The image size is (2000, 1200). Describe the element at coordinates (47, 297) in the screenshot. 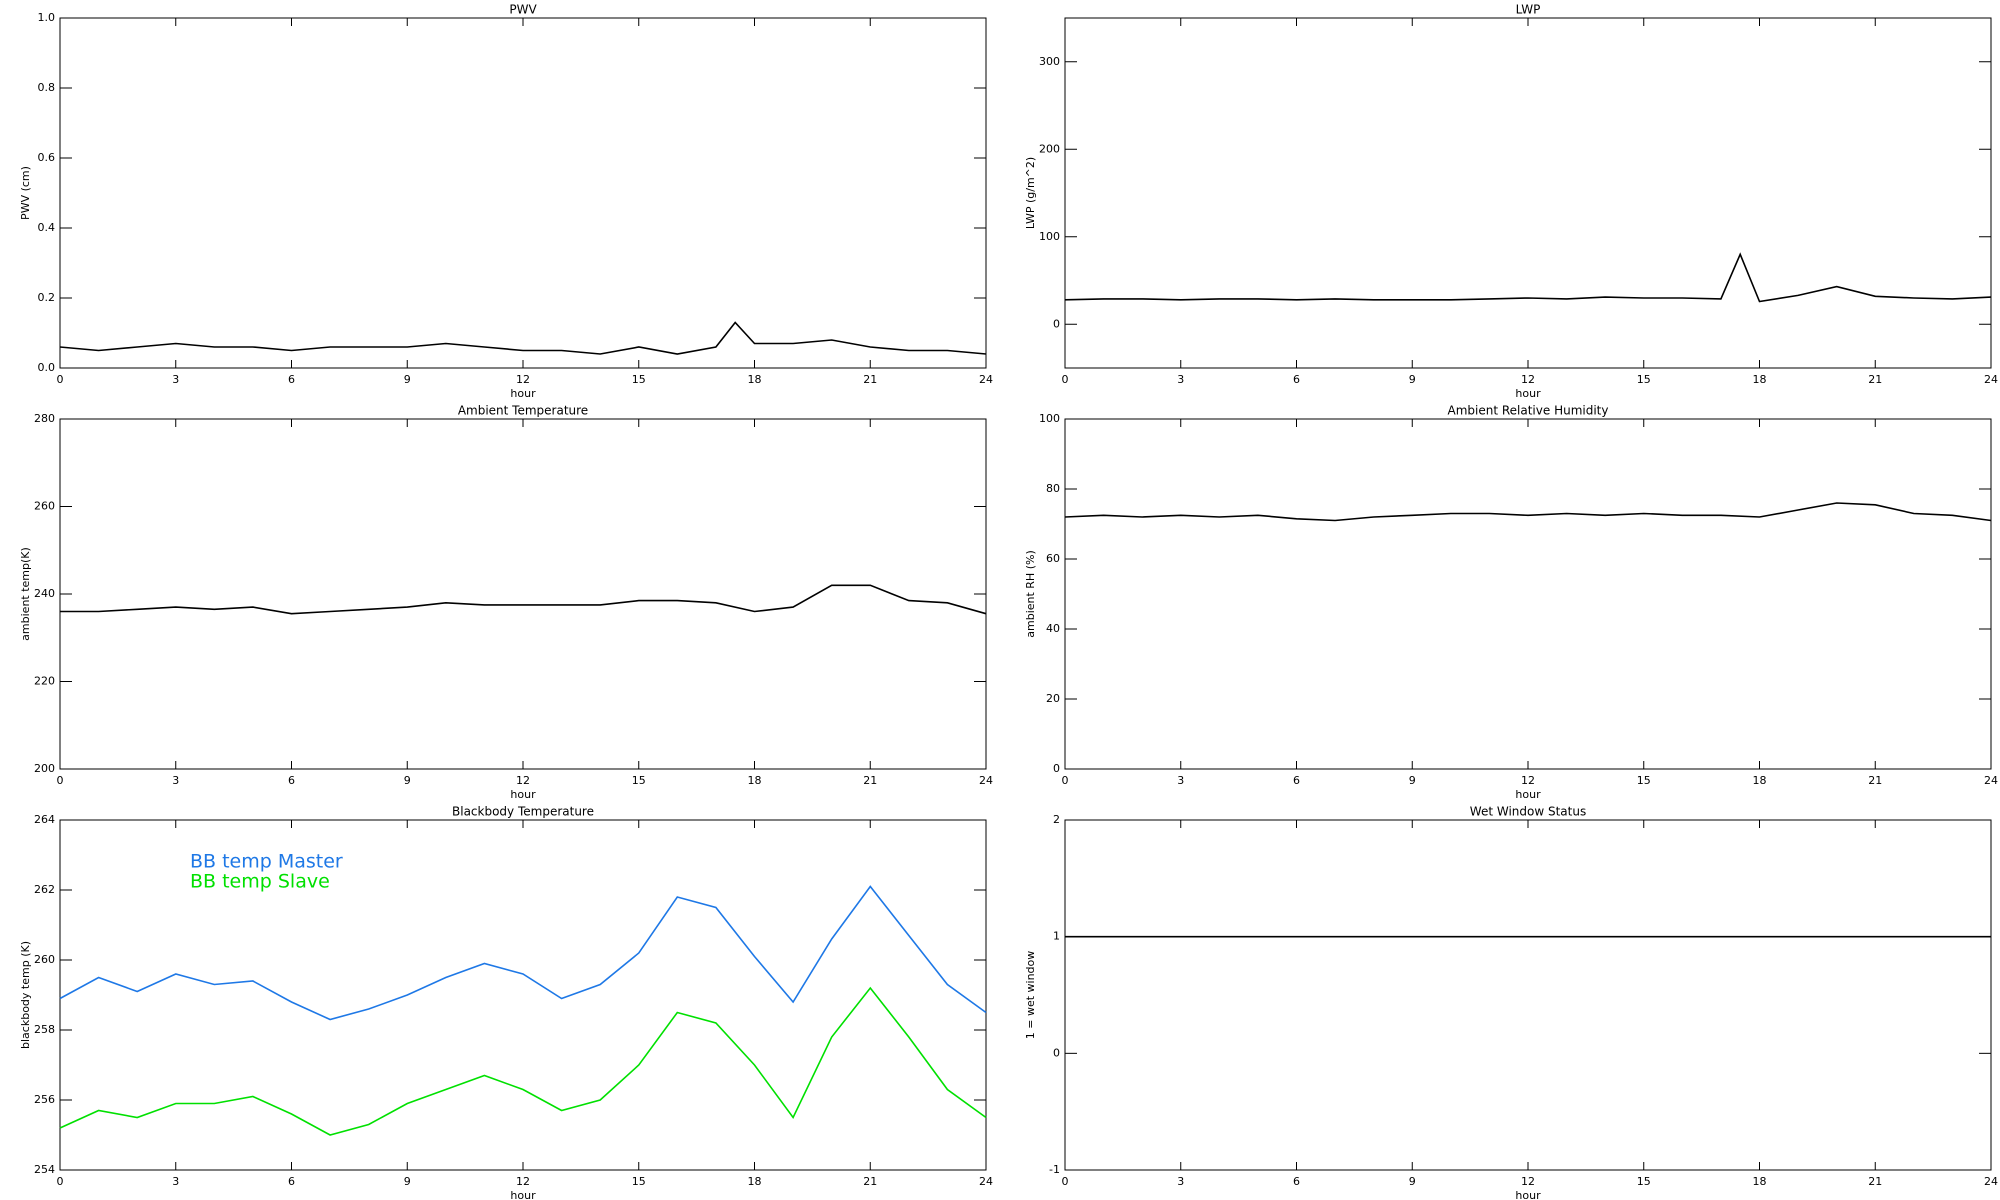

I see `y-tick-label: 0.2` at that location.